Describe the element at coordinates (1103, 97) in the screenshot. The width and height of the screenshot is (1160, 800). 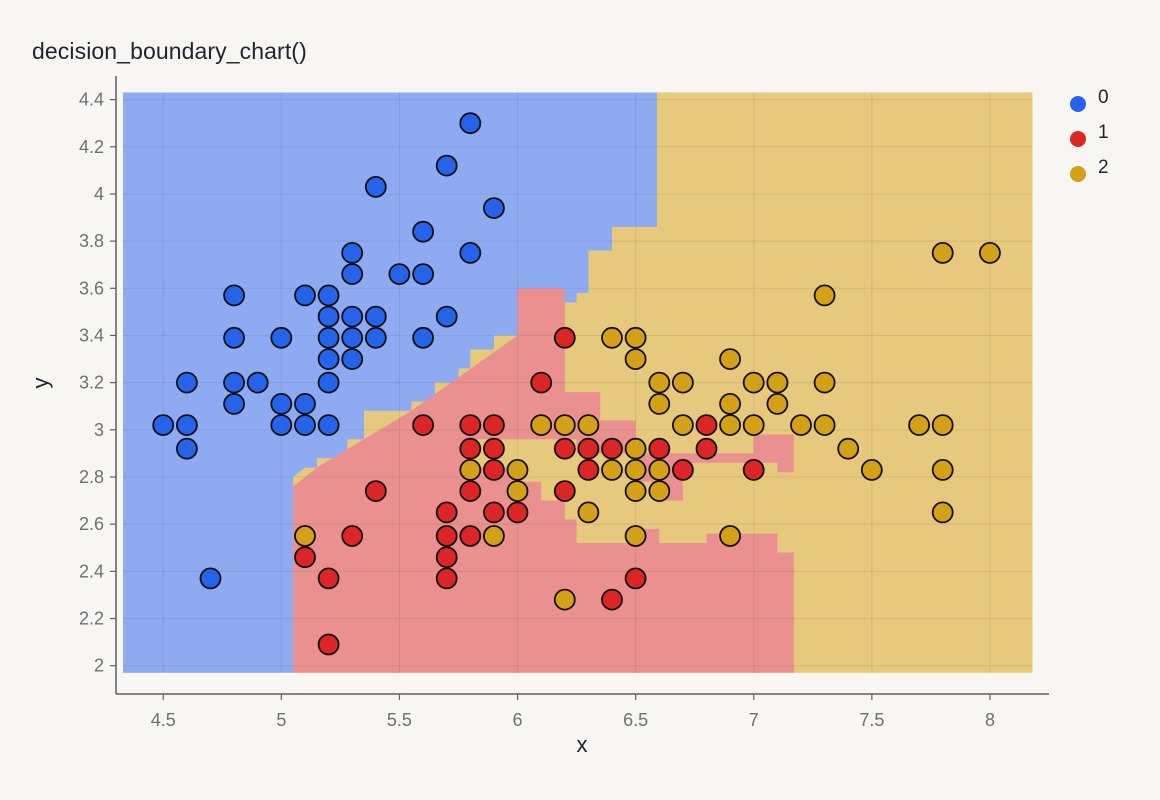
I see `legend-label-0: 0` at that location.